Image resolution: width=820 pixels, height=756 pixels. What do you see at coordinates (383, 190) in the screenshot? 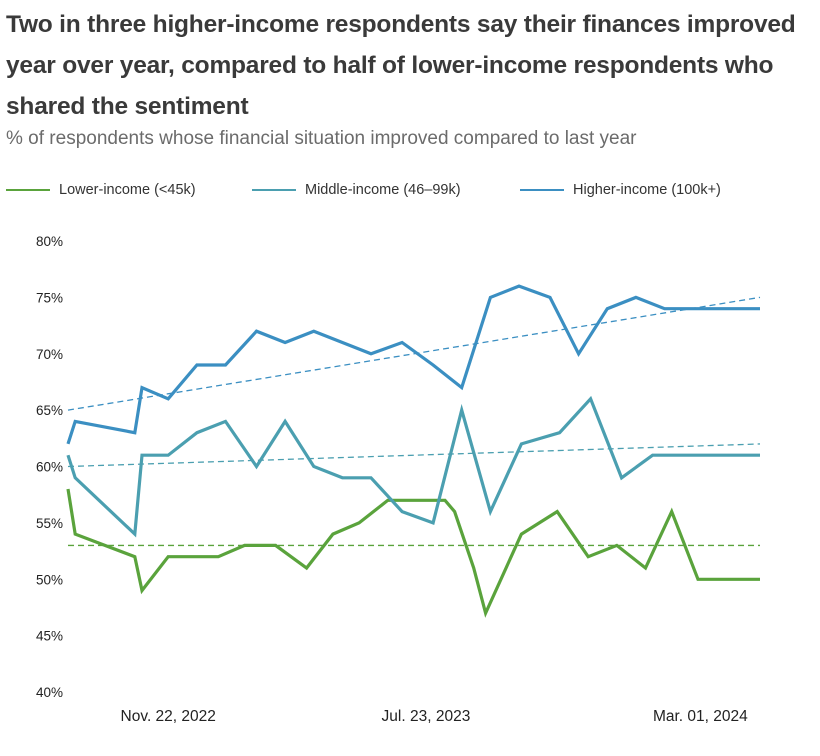
I see `legend-label-middle-income: Middle-income (46–99k)` at bounding box center [383, 190].